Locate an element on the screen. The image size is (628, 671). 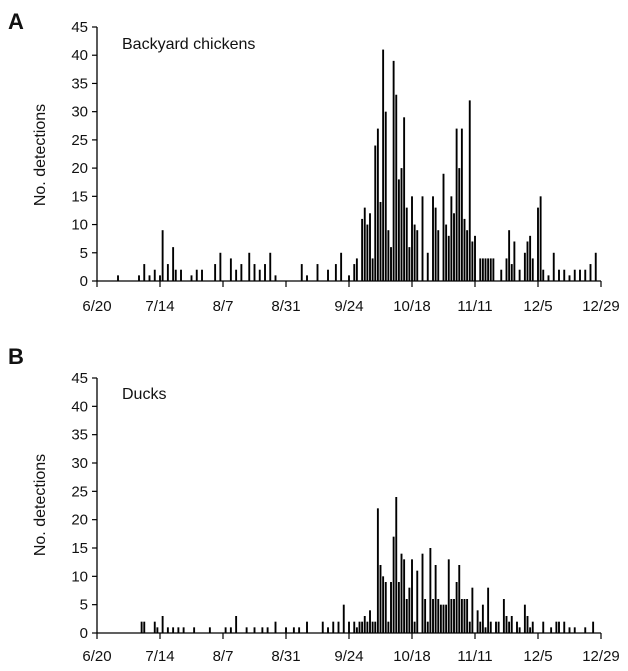
y-tick-label-25: 25 is located at coordinates (79, 140).